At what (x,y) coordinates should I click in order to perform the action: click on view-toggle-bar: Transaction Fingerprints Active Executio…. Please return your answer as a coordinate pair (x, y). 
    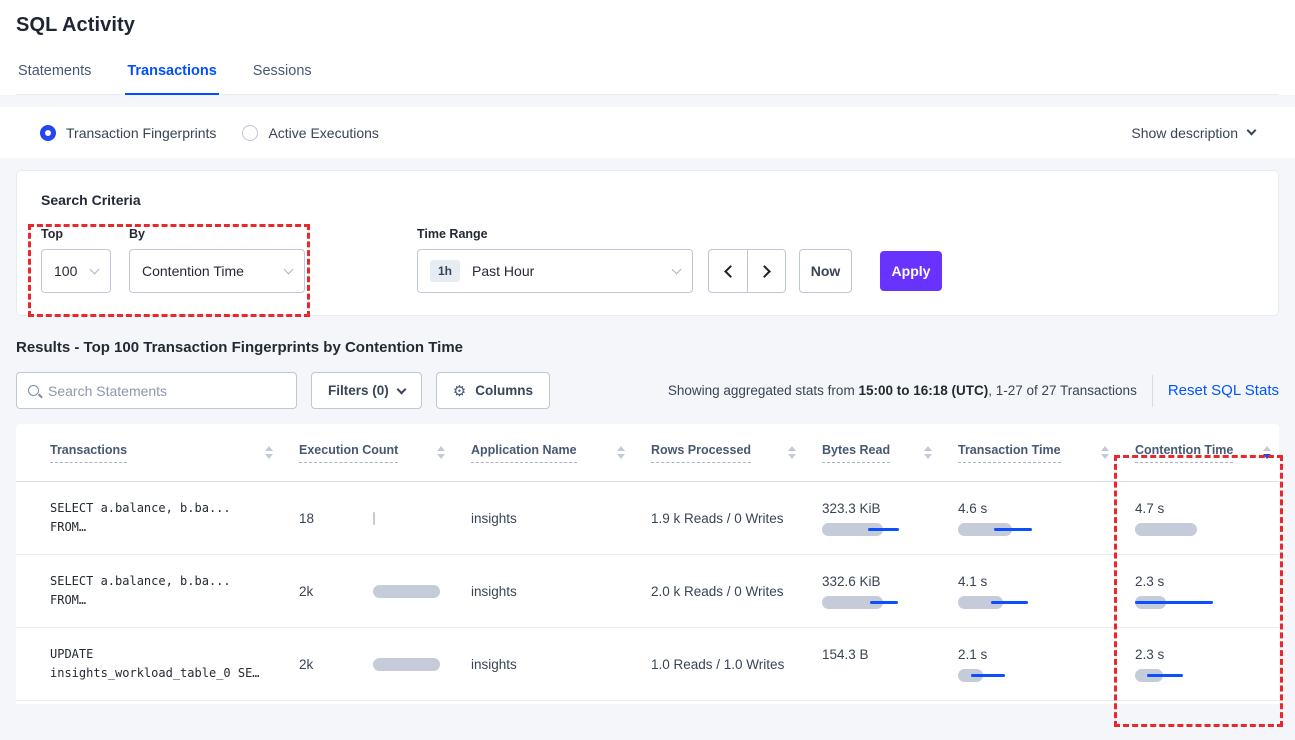
    Looking at the image, I should click on (647, 132).